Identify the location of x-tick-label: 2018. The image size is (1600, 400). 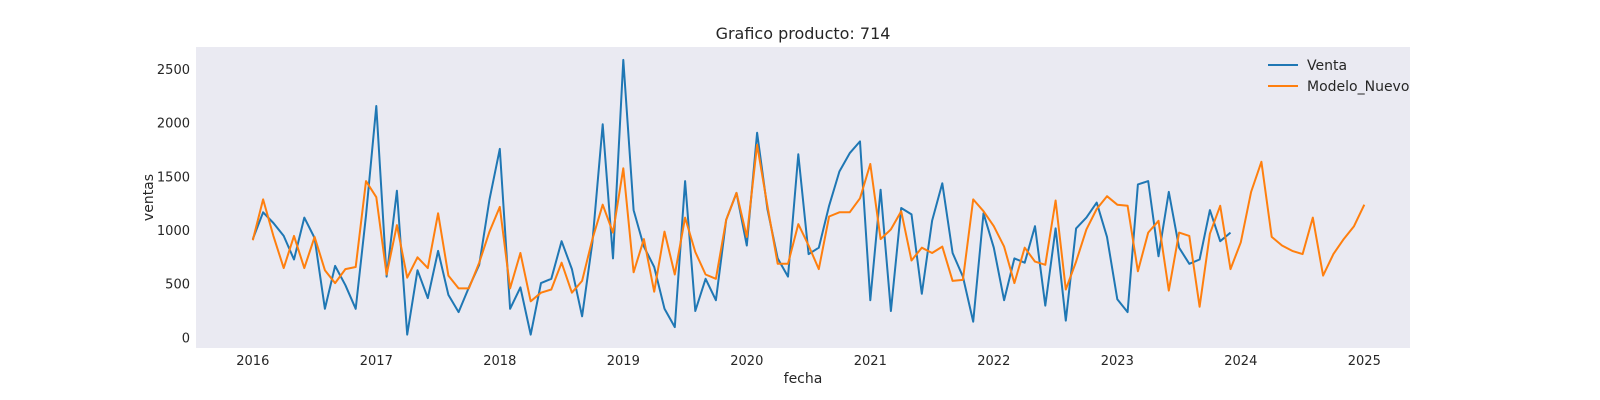
(499, 361).